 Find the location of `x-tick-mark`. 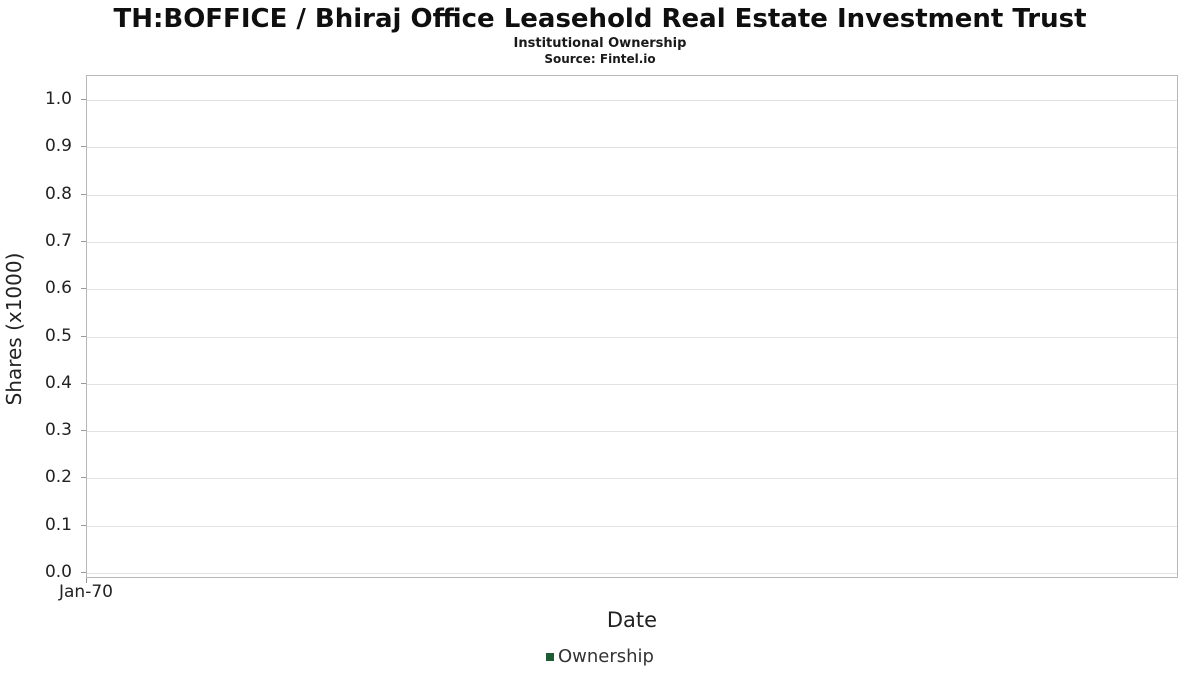

x-tick-mark is located at coordinates (86, 580).